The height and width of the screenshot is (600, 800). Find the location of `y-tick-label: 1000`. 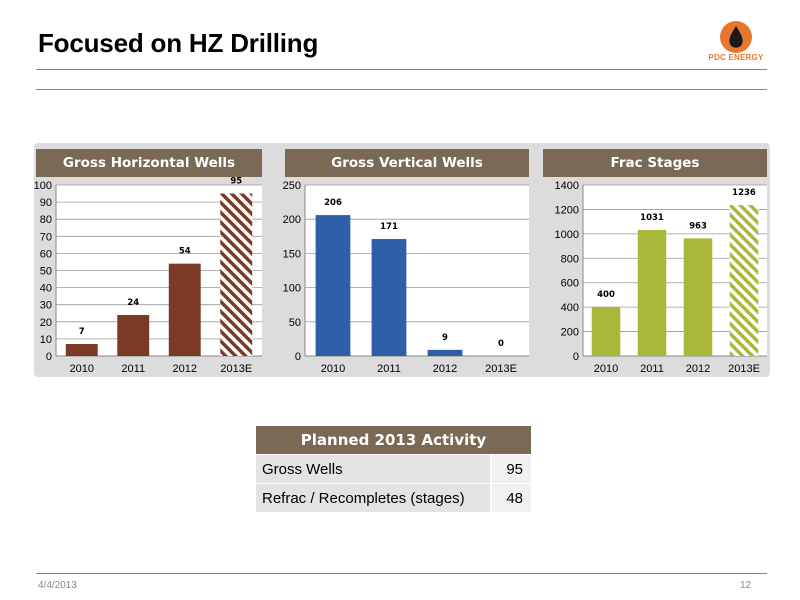

y-tick-label: 1000 is located at coordinates (567, 235).